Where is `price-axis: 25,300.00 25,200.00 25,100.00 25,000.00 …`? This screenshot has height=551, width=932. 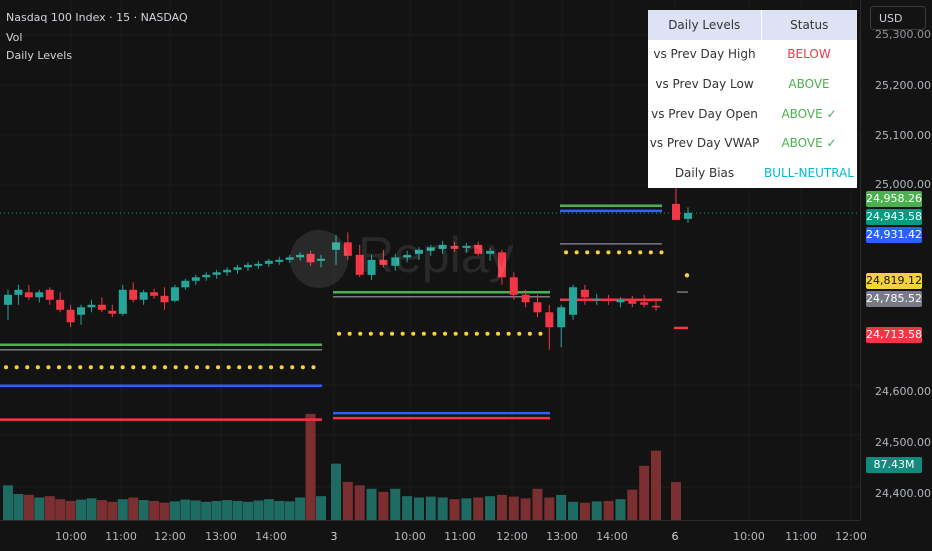
price-axis: 25,300.00 25,200.00 25,100.00 25,000.00 … is located at coordinates (896, 260).